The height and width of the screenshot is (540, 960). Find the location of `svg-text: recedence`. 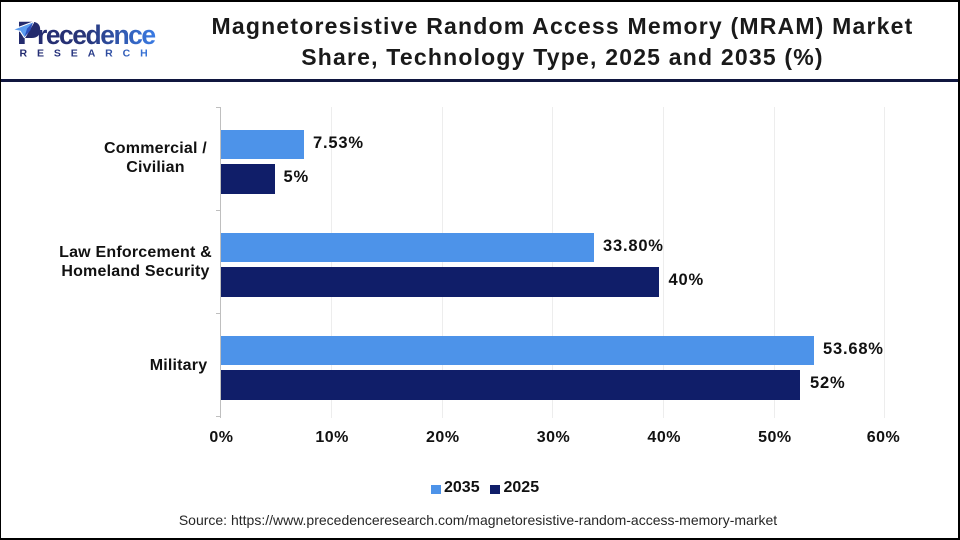

svg-text: recedence is located at coordinates (96, 35).